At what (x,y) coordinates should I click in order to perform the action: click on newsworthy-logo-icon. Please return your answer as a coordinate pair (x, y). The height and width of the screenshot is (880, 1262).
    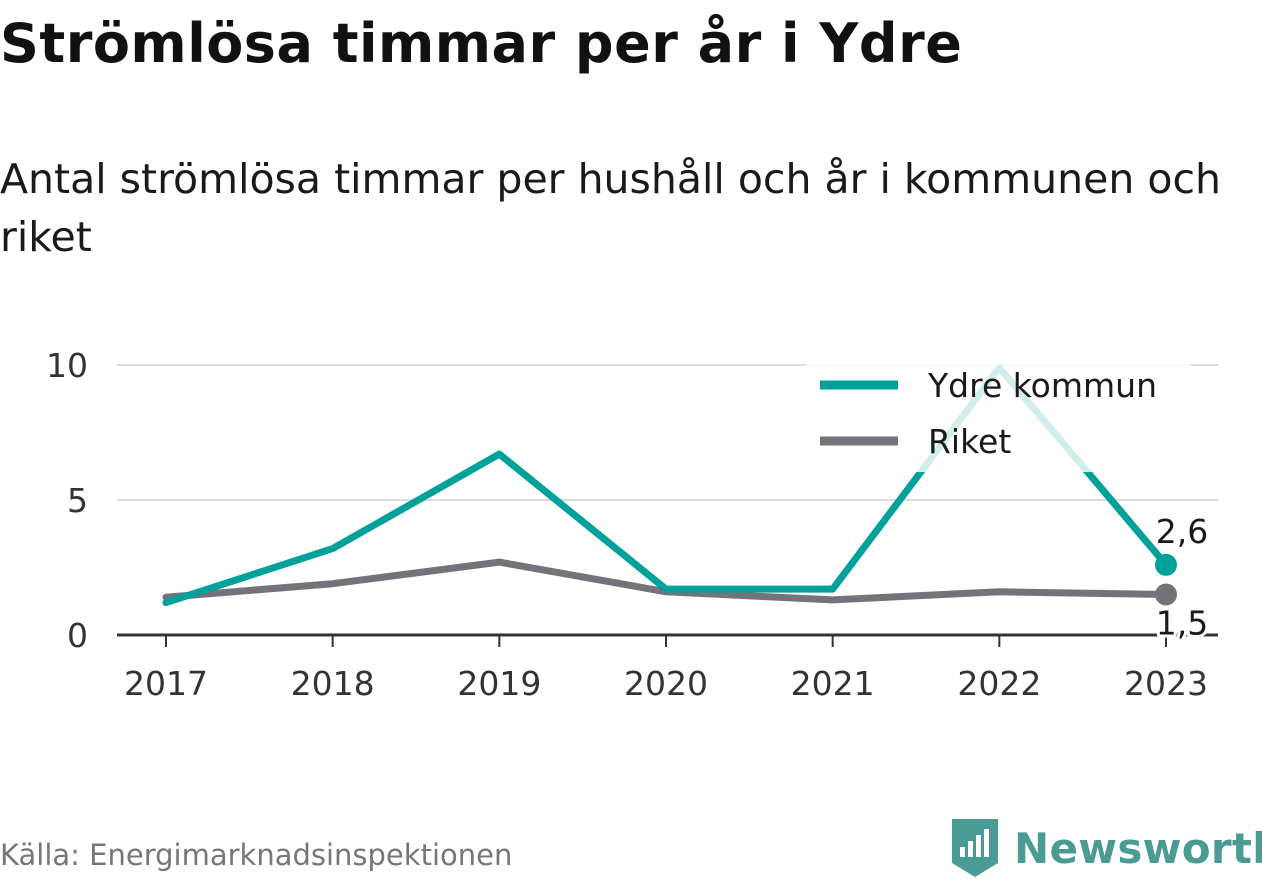
    Looking at the image, I should click on (975, 848).